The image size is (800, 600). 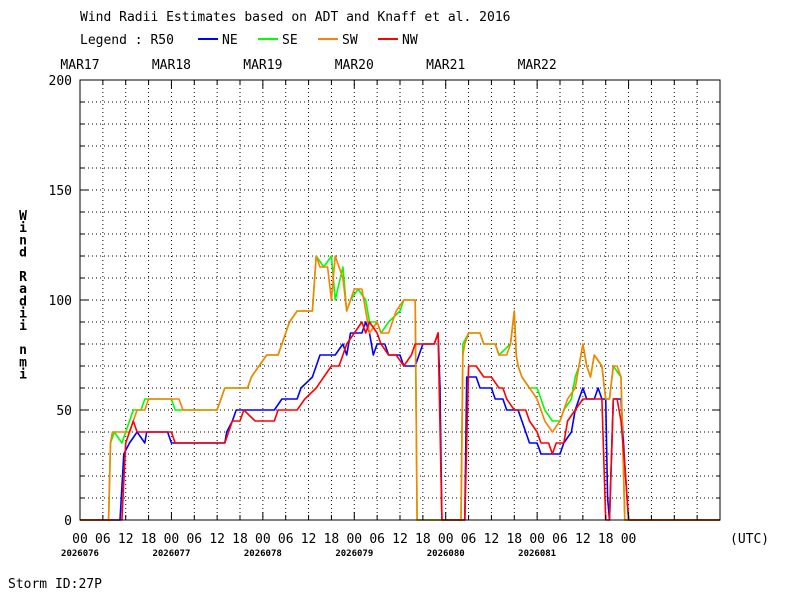 I want to click on date-label: MAR18, so click(x=171, y=65).